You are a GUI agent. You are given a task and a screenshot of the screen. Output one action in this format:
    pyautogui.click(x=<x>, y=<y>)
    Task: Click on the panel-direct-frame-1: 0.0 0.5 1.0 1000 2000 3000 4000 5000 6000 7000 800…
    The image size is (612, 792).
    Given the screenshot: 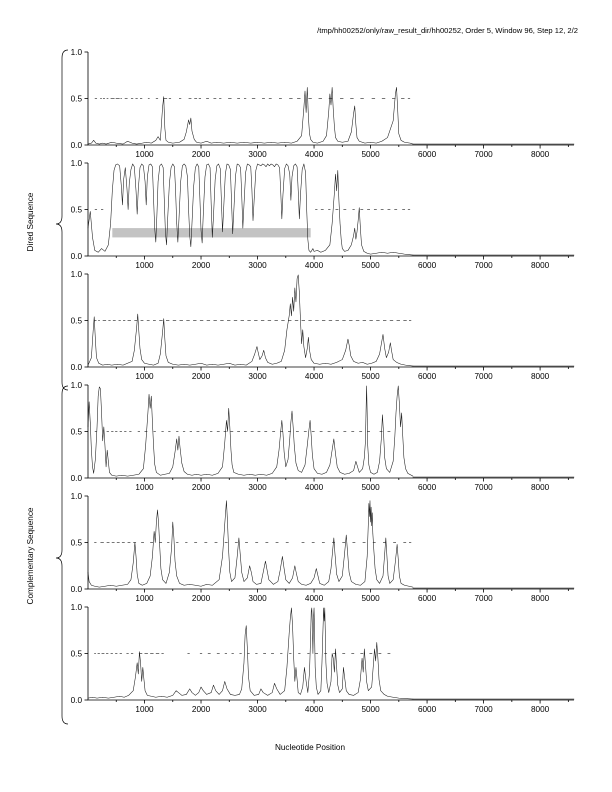 What is the action you would take?
    pyautogui.click(x=323, y=103)
    